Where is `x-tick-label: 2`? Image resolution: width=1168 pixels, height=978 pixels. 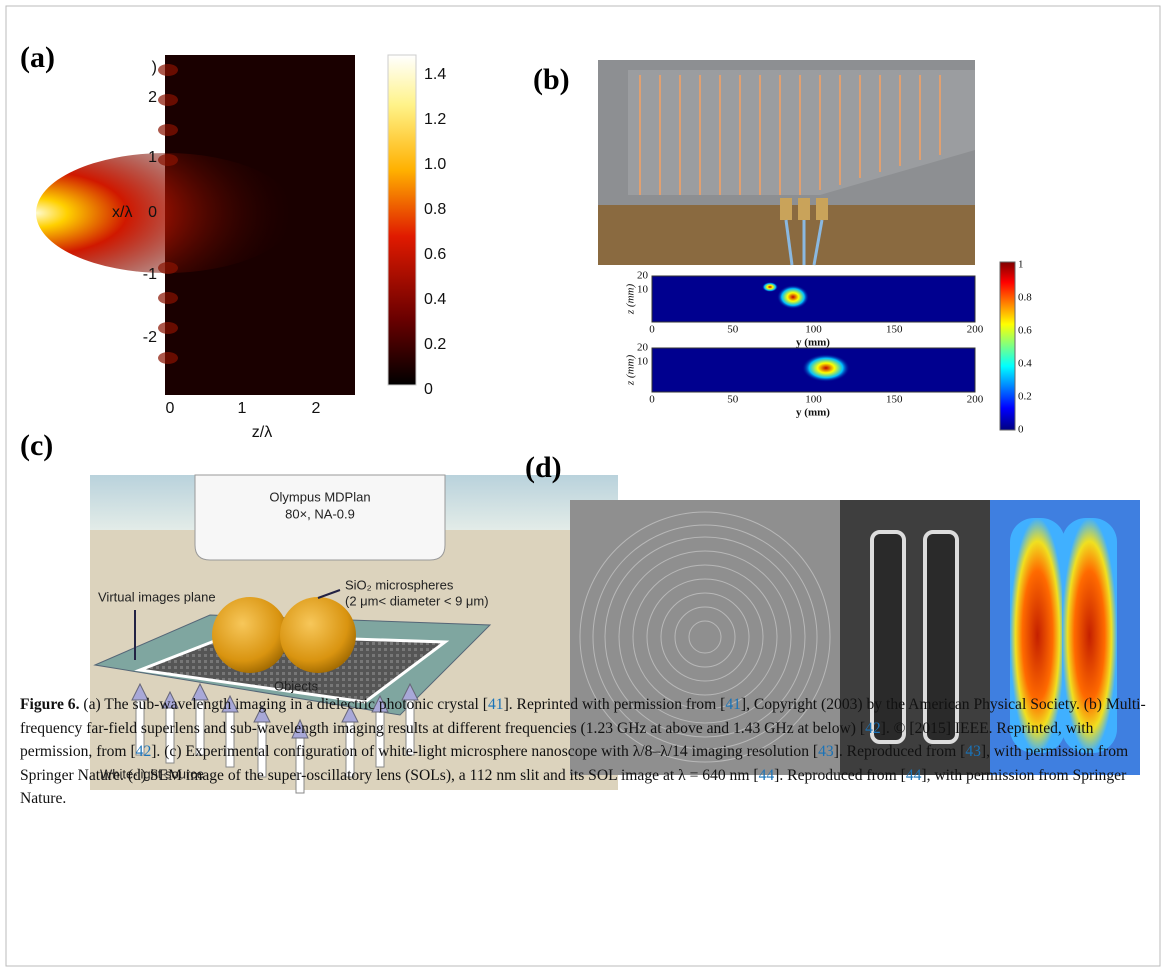
x-tick-label: 2 is located at coordinates (316, 408).